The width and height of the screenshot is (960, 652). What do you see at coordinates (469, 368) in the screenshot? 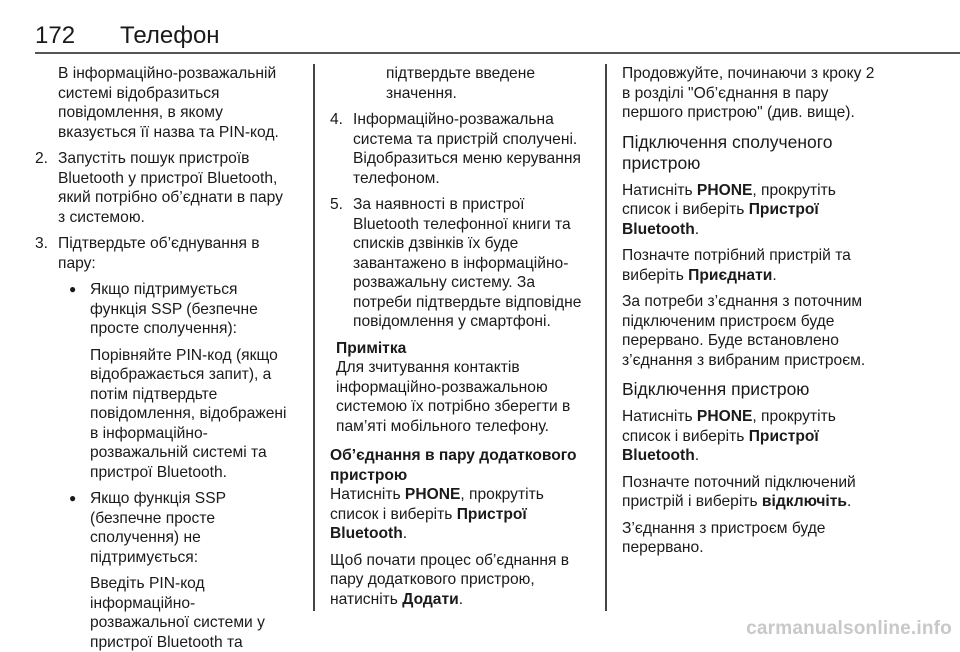
I see `text-line: Для зчитування контактів` at bounding box center [469, 368].